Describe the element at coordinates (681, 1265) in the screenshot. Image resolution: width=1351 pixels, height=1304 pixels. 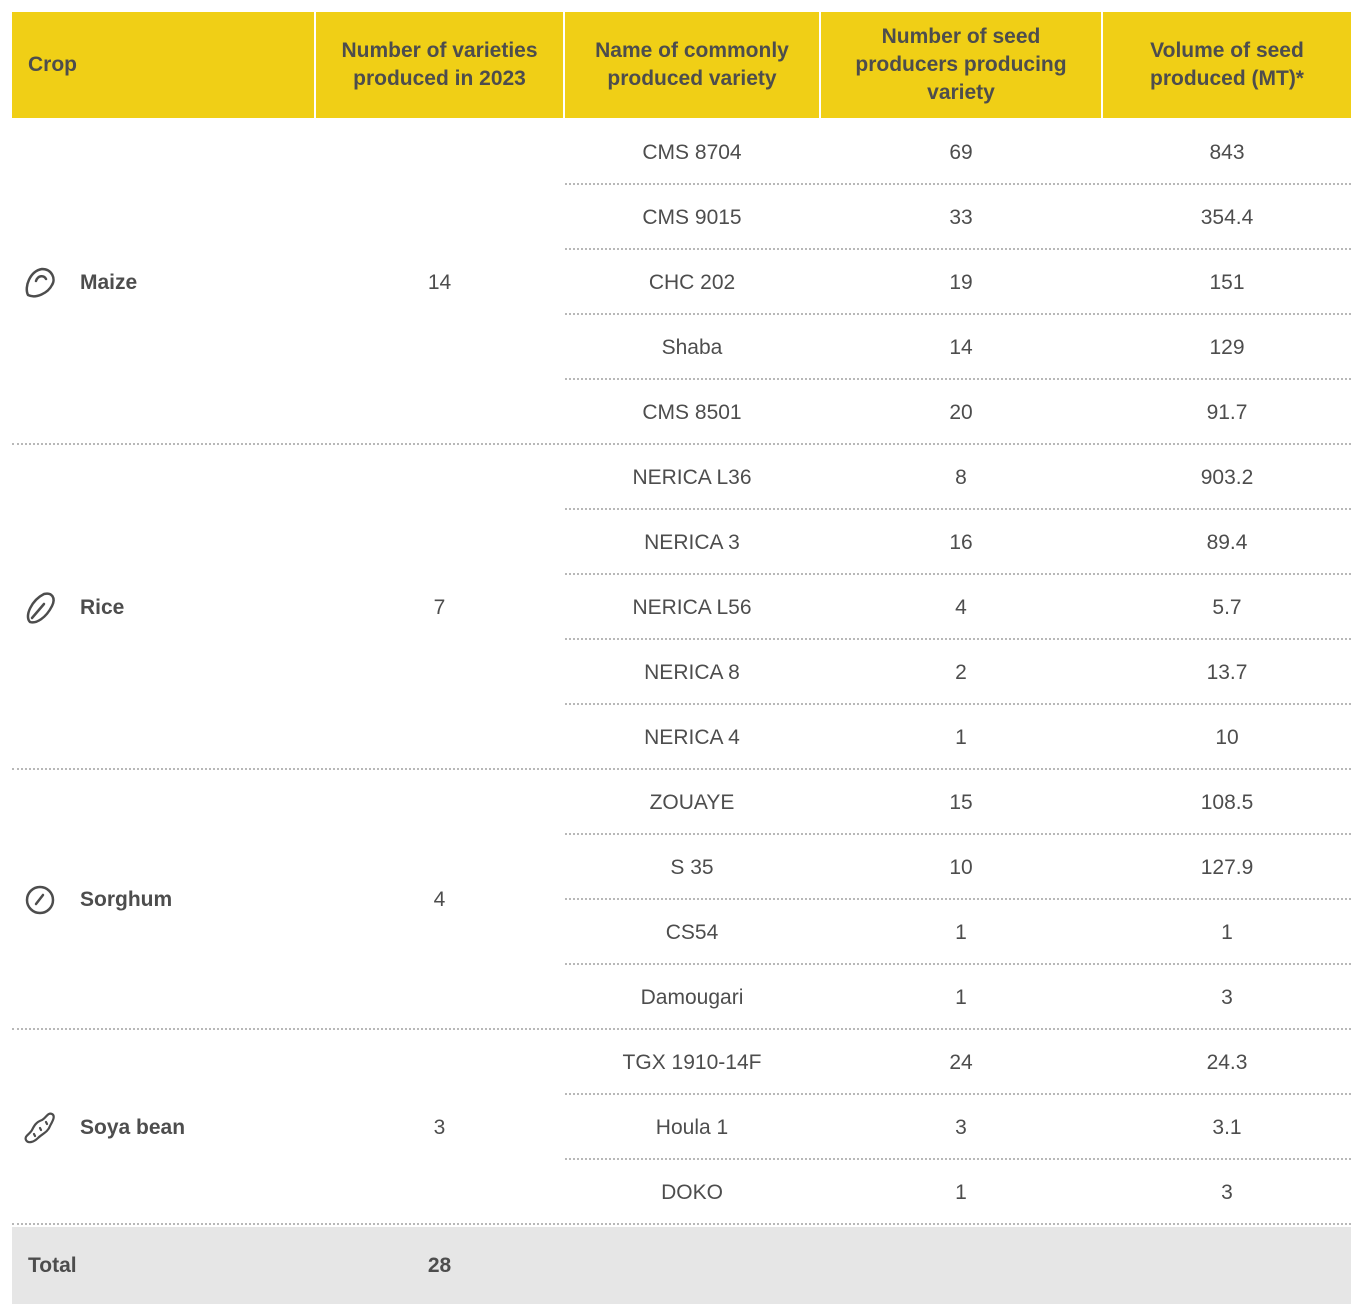
I see `total-row` at that location.